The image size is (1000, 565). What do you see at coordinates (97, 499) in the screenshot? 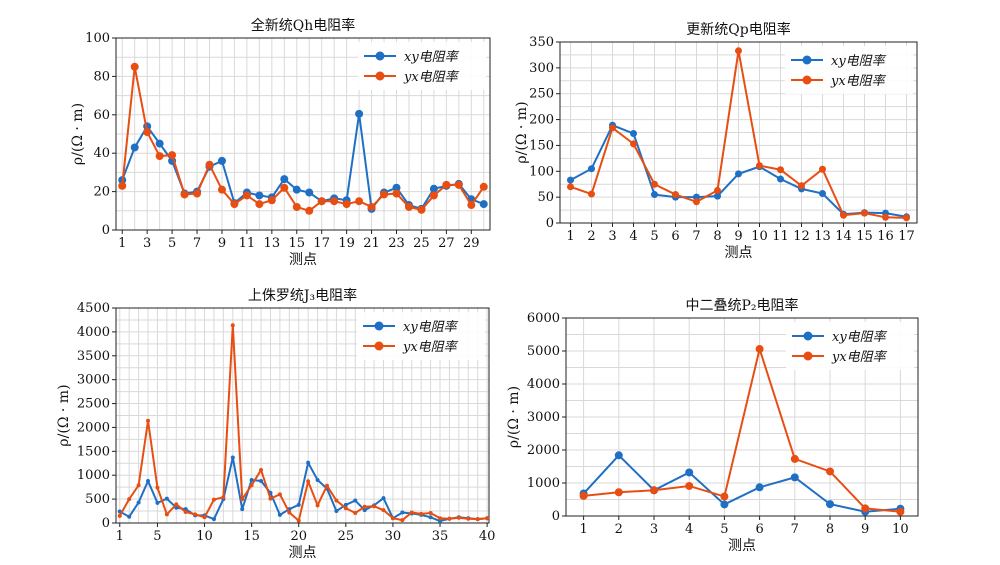
I see `y-tick-label: 500` at bounding box center [97, 499].